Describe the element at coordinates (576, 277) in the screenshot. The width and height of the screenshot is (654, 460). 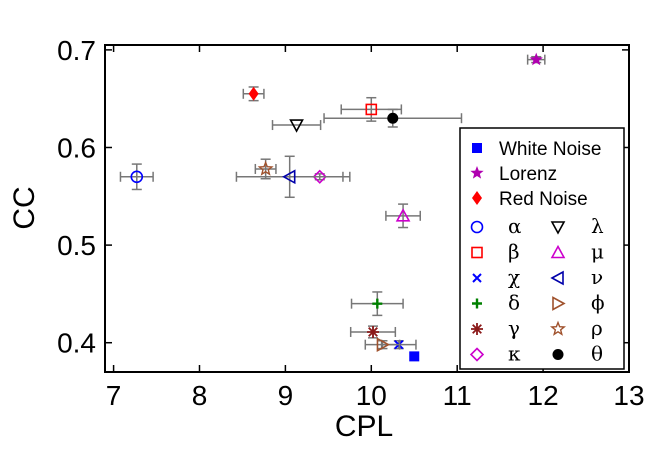
I see `legend-entry-nu: ν` at that location.